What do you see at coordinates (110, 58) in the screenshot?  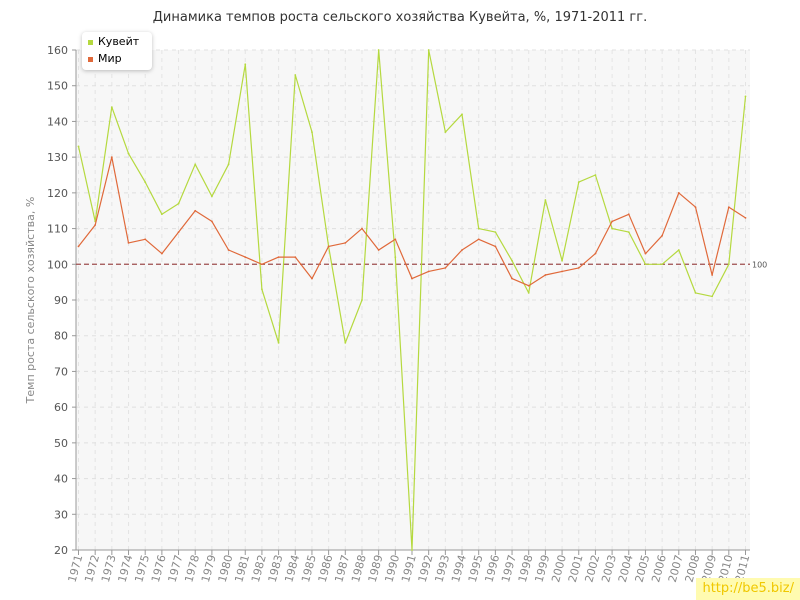 I see `legend-label-world: Мир` at bounding box center [110, 58].